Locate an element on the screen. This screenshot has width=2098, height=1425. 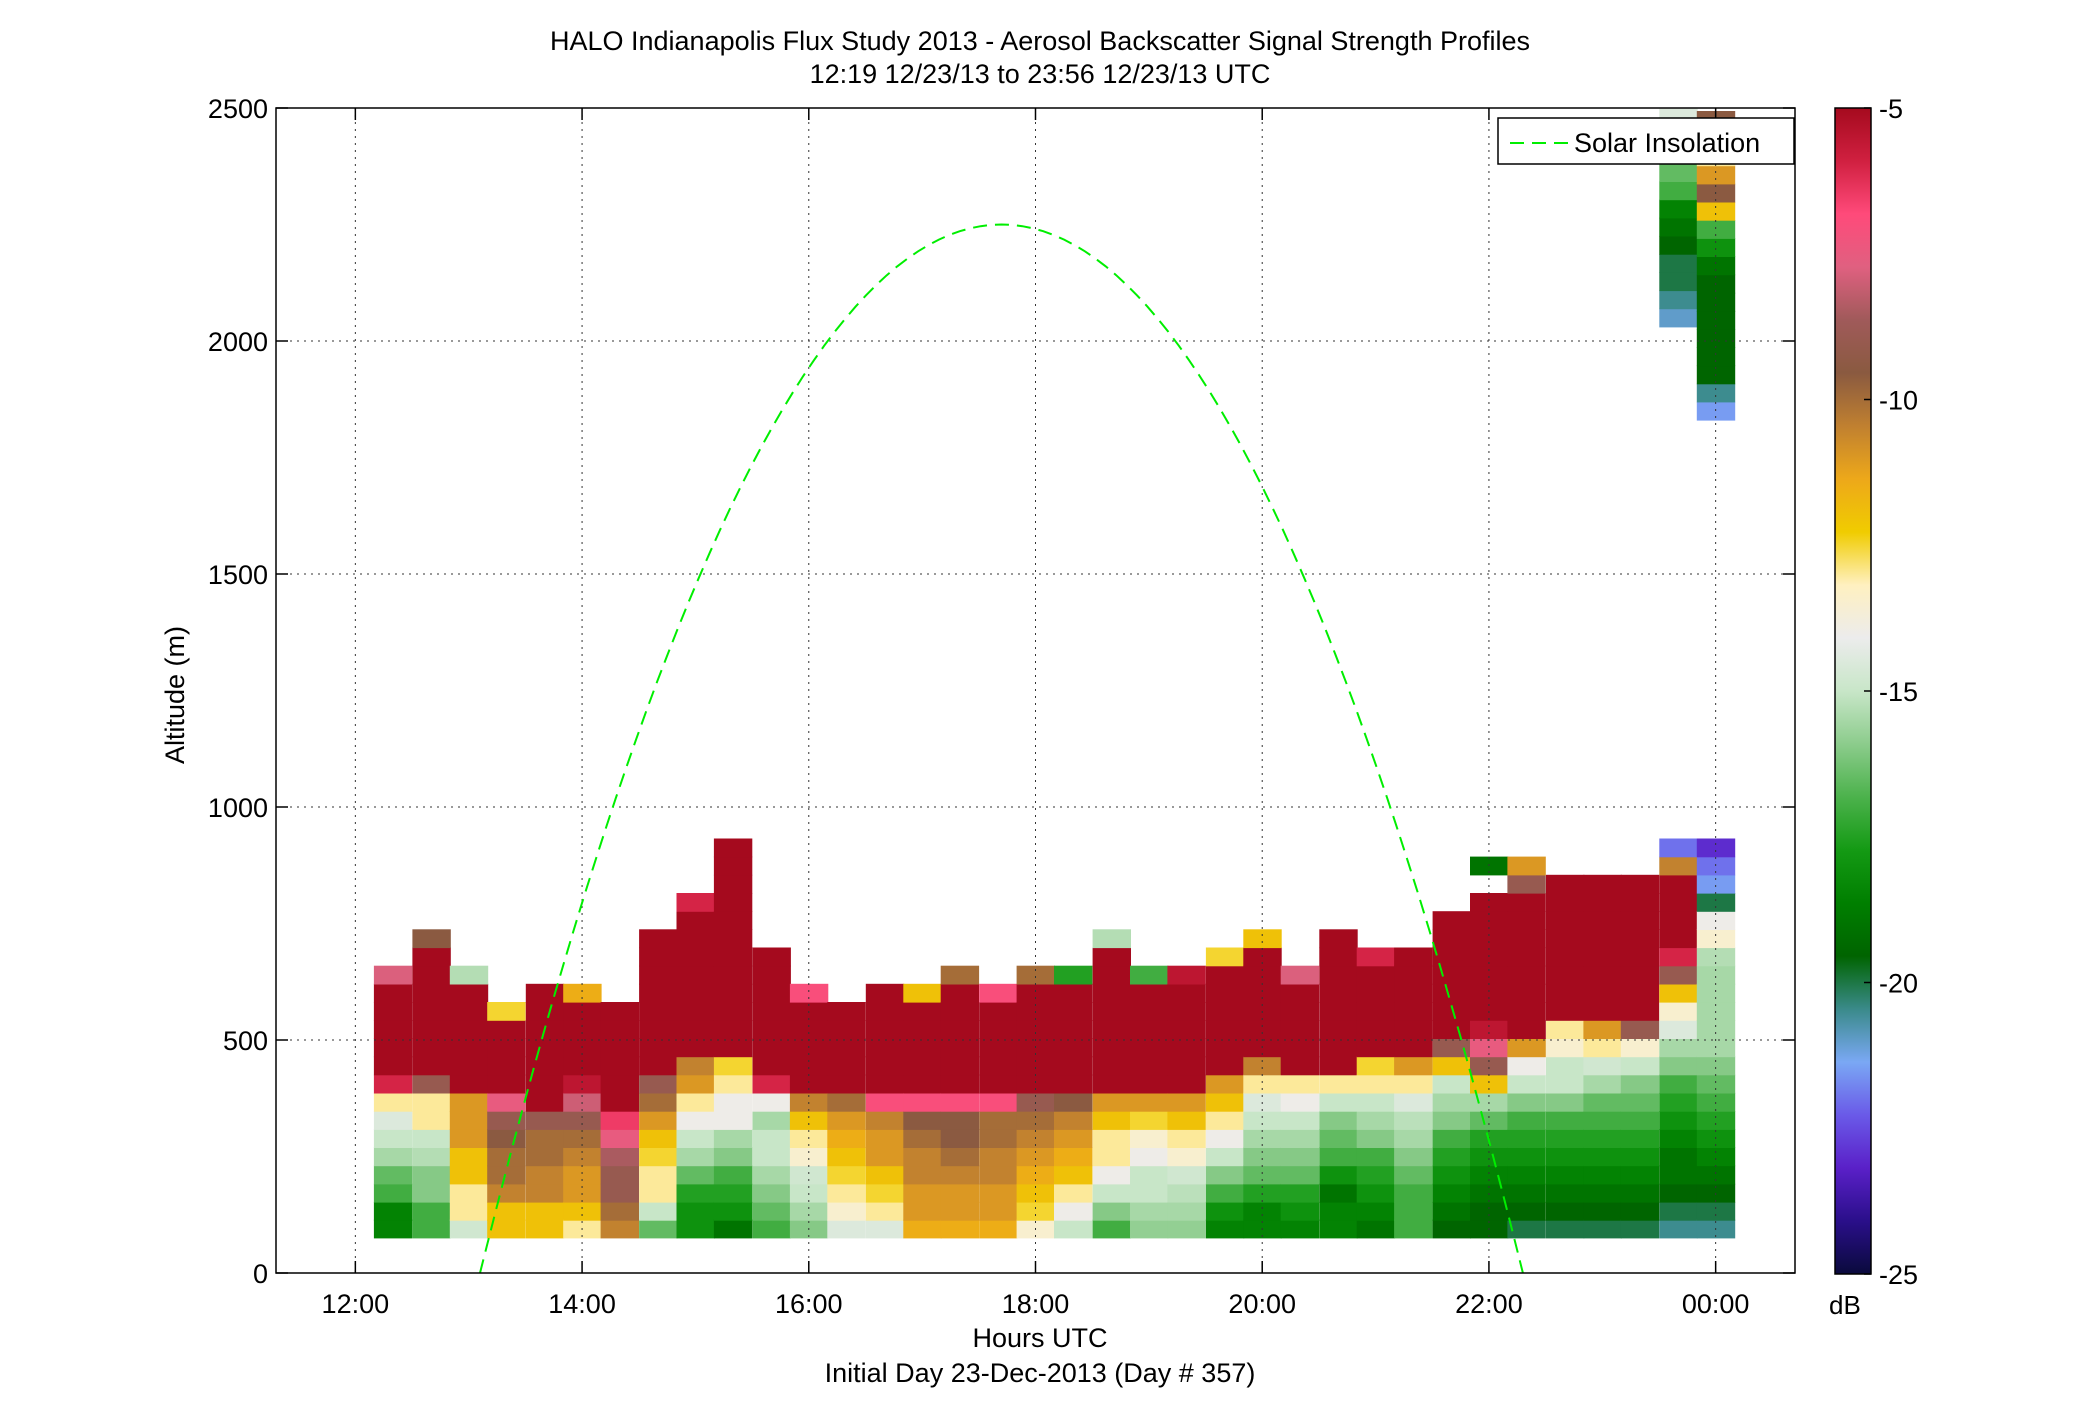
colorbar-tick-label: -25 is located at coordinates (1898, 1275).